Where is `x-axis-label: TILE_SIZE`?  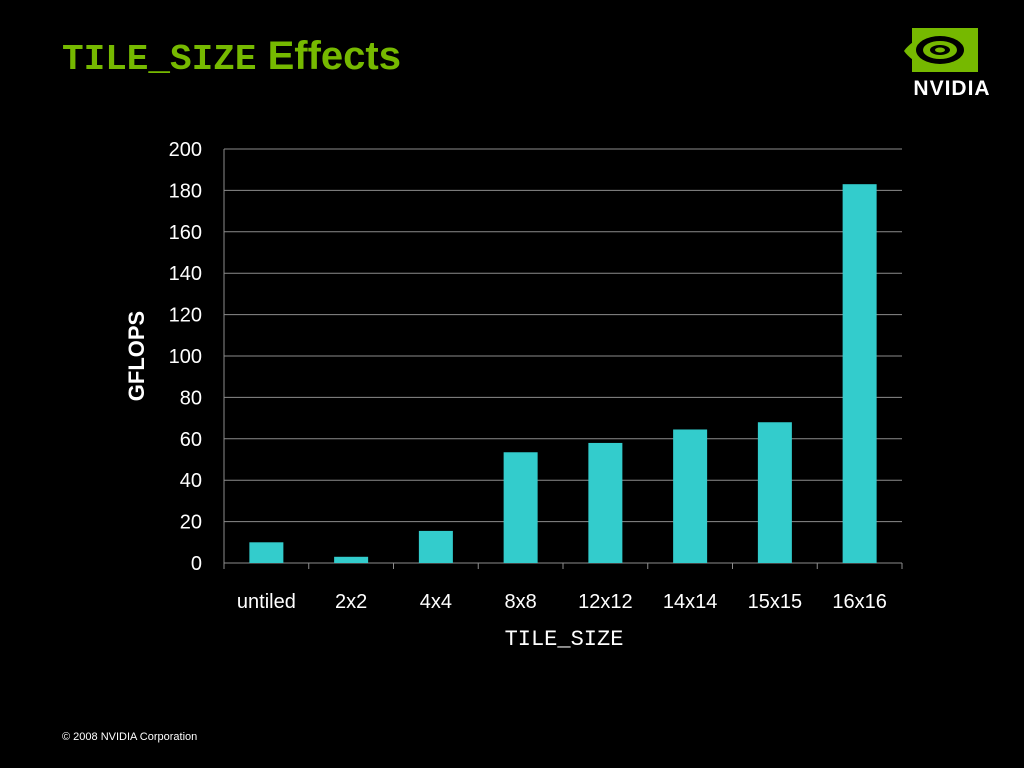 x-axis-label: TILE_SIZE is located at coordinates (564, 639).